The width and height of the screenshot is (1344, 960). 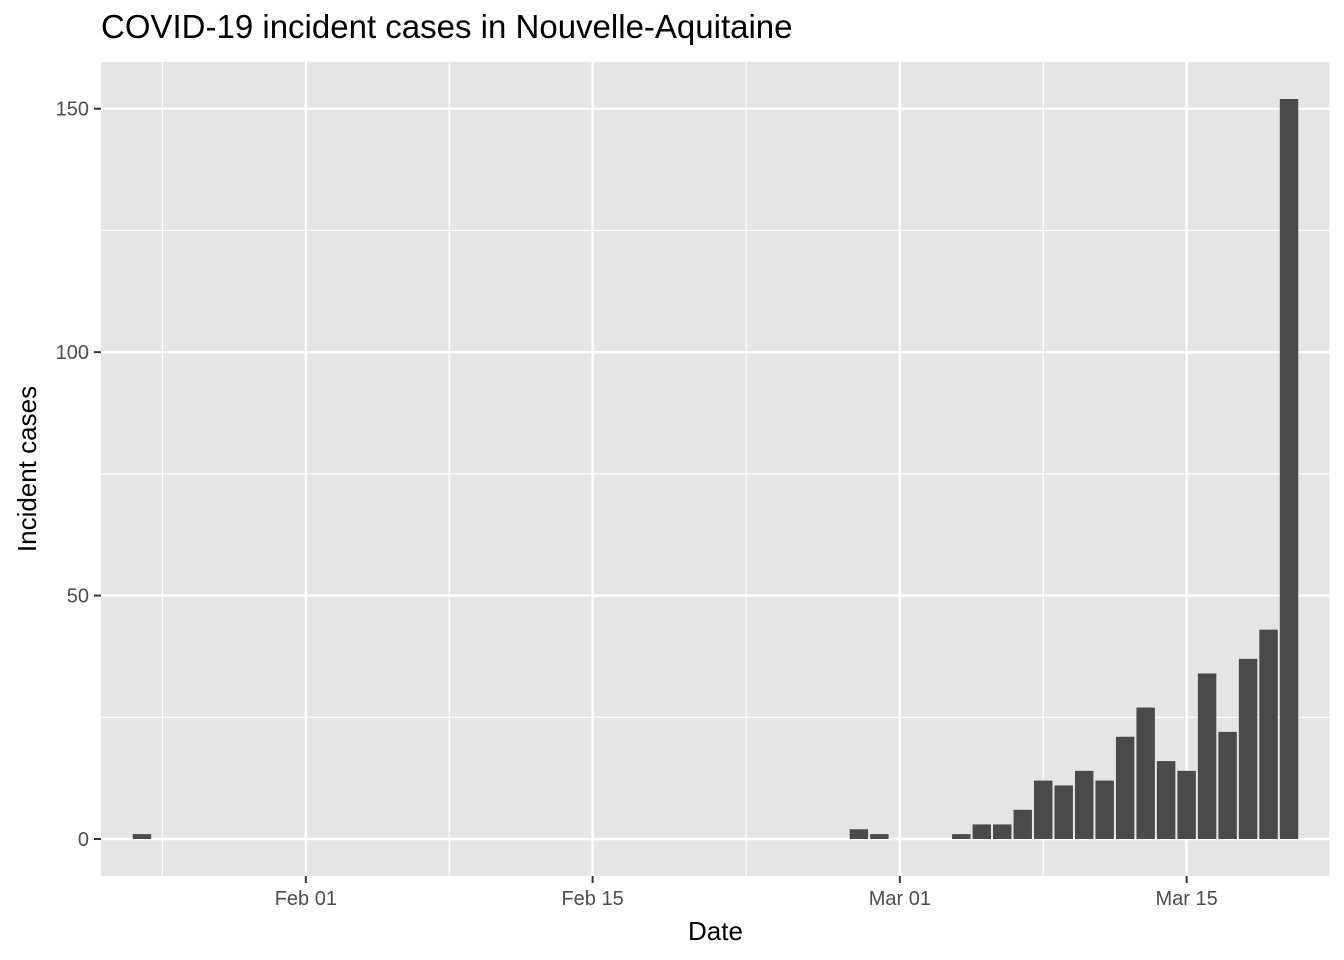 I want to click on x-tick-label: Feb 01, so click(x=306, y=899).